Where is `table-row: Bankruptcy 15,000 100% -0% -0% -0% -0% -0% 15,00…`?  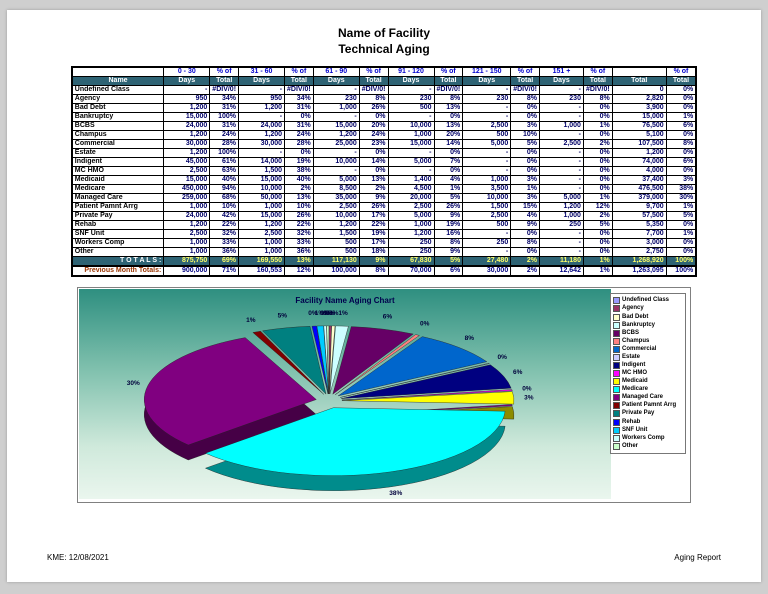
table-row: Bankruptcy 15,000 100% -0% -0% -0% -0% -0% 15,00… is located at coordinates (384, 117).